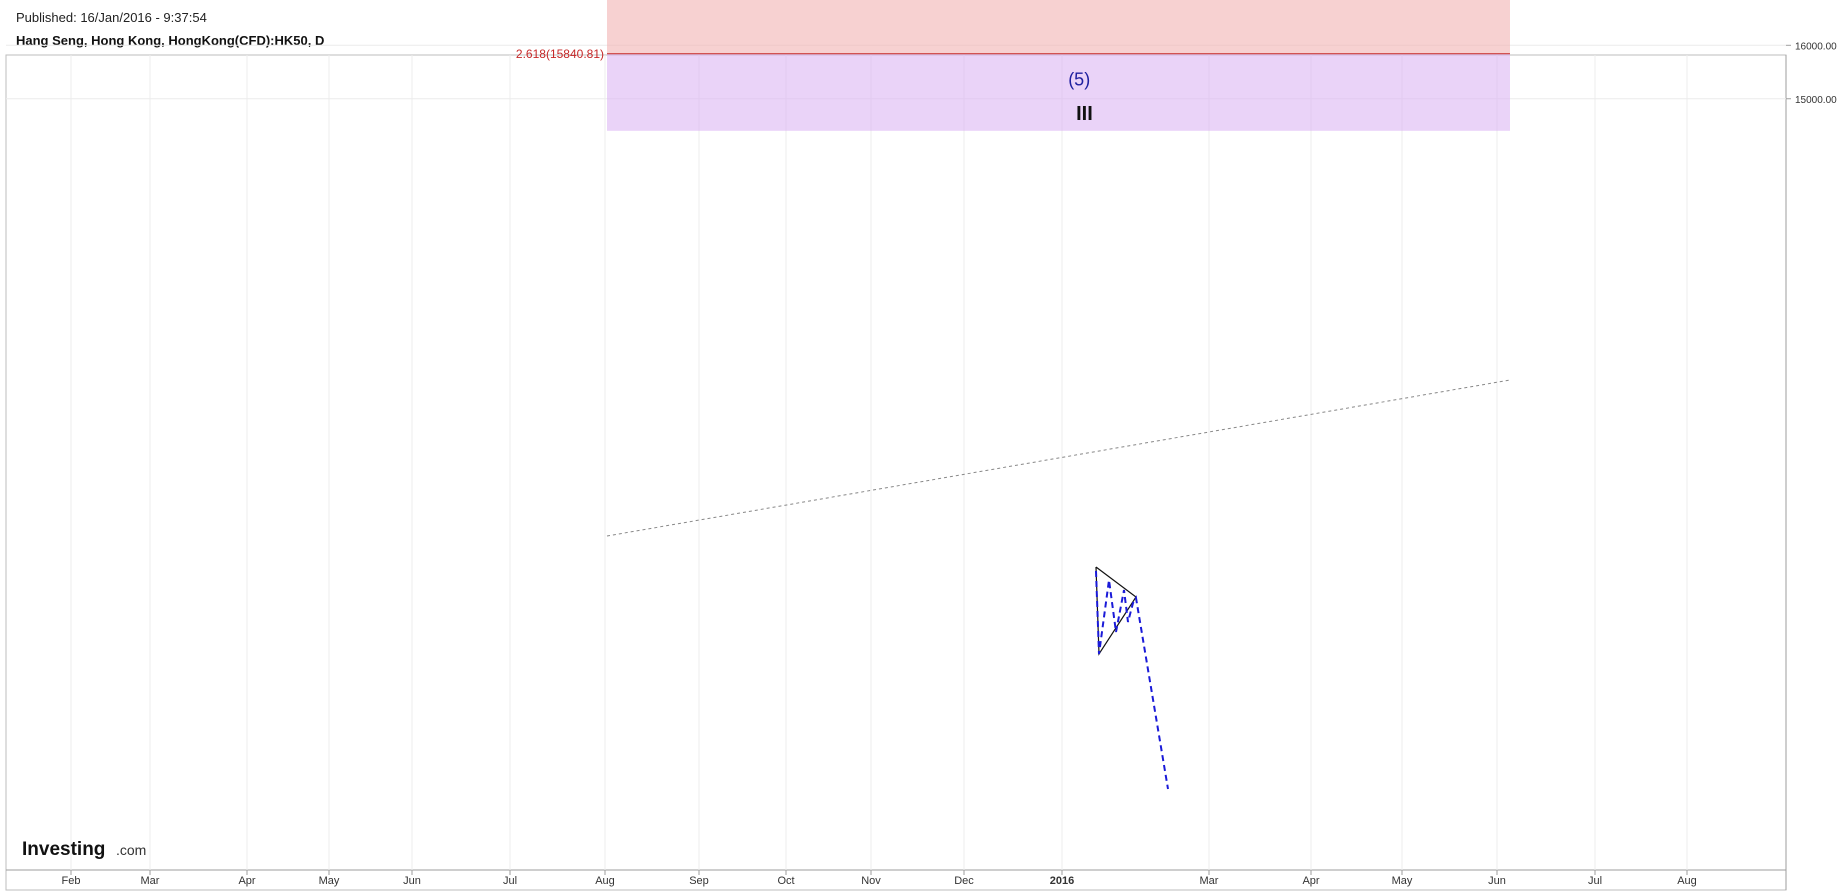  Describe the element at coordinates (699, 881) in the screenshot. I see `time-tick-label: Sep` at that location.